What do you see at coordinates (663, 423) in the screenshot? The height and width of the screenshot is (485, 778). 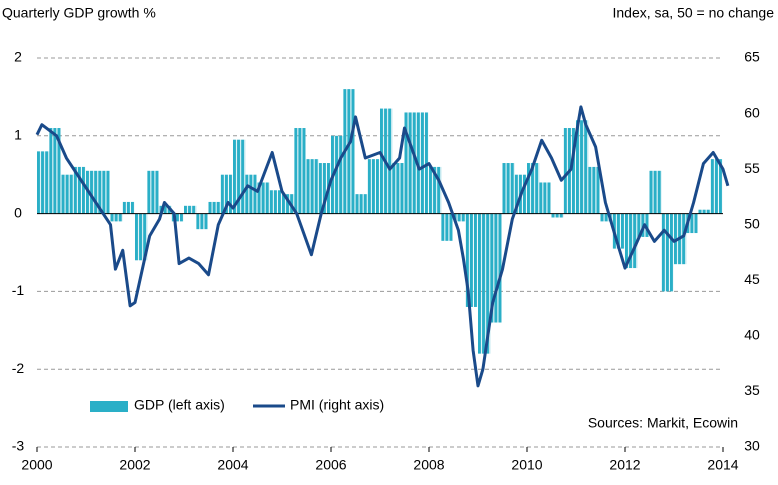 I see `source-note: Sources: Markit, Ecowin` at bounding box center [663, 423].